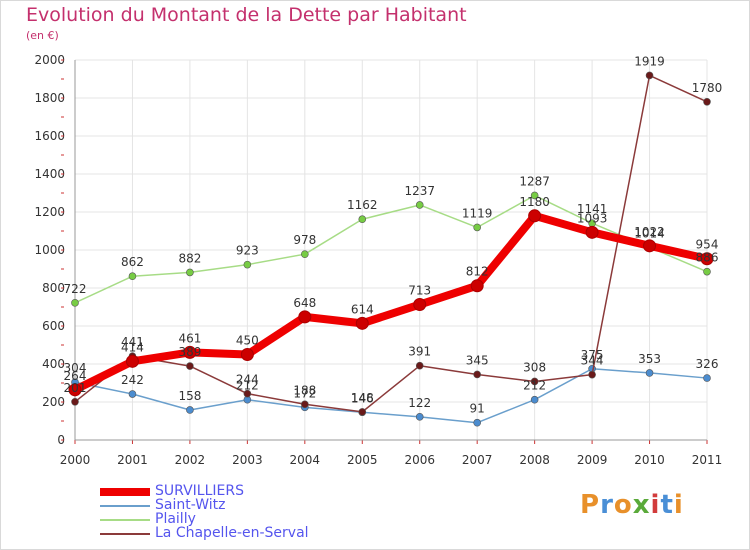  I want to click on x-tick-label: 2011, so click(707, 460).